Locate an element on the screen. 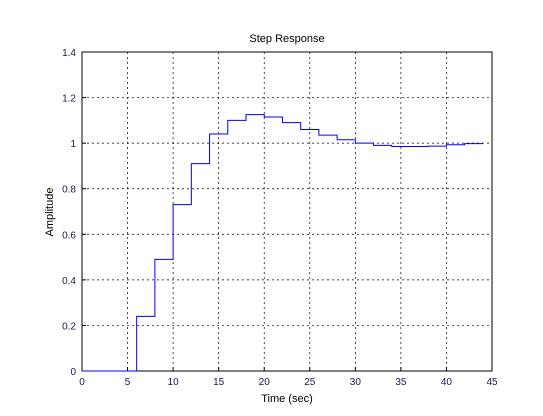 Image resolution: width=543 pixels, height=416 pixels. x-tick-label: 5 is located at coordinates (128, 382).